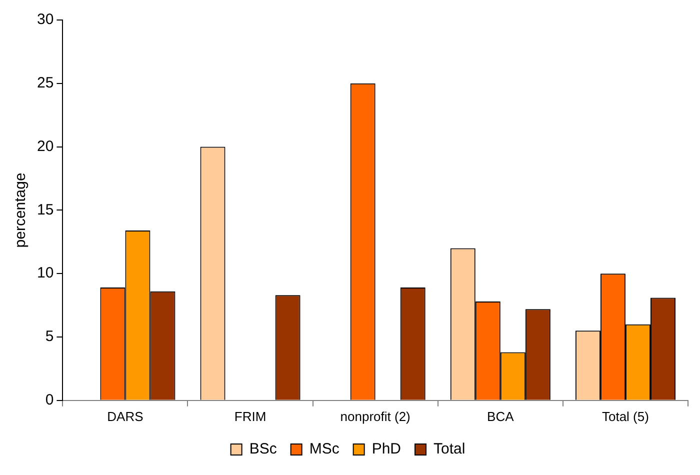 The height and width of the screenshot is (475, 700). Describe the element at coordinates (125, 416) in the screenshot. I see `x-tick-label: DARS` at that location.